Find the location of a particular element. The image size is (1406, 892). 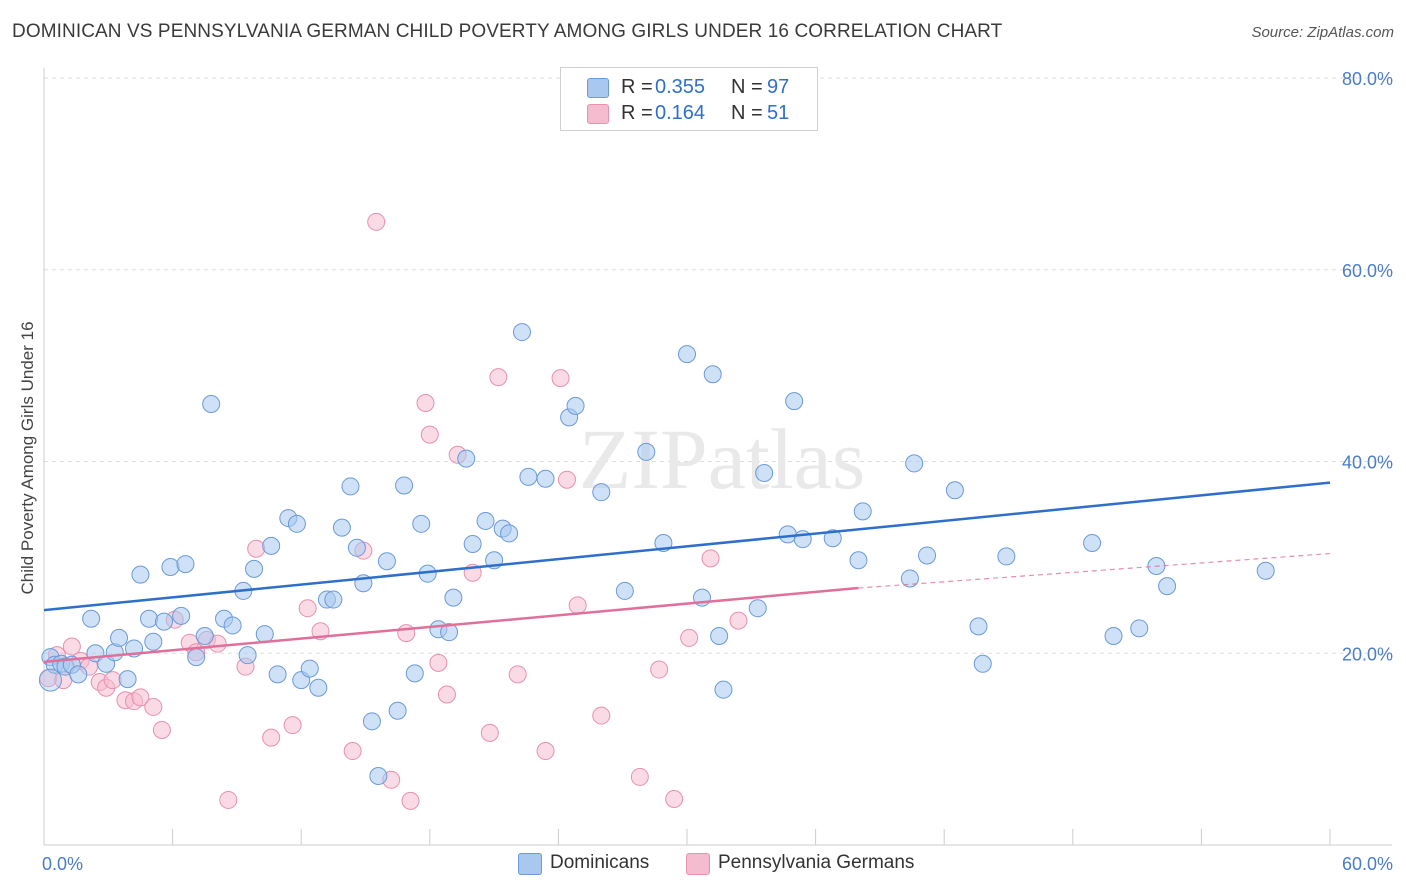

legend-swatch-pink is located at coordinates (598, 114).